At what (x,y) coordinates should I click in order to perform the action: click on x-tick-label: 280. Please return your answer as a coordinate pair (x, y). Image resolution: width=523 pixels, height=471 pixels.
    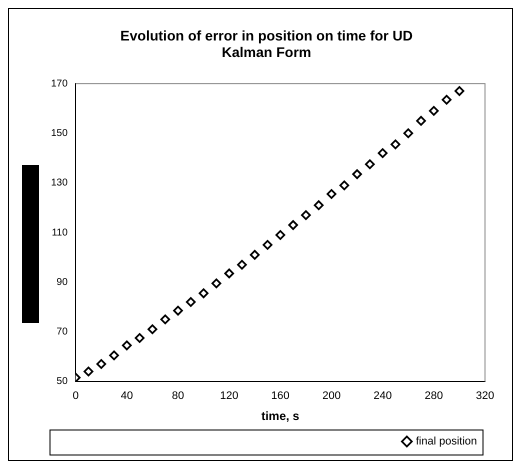
    Looking at the image, I should click on (434, 396).